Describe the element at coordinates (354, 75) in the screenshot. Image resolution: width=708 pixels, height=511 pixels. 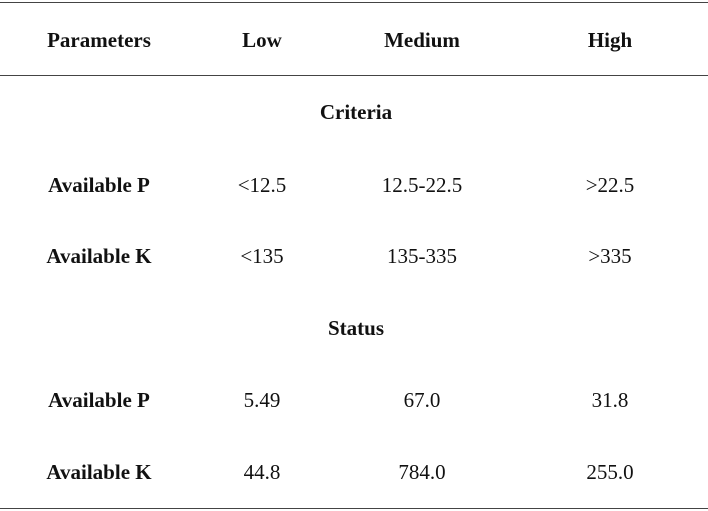
I see `header-rule` at that location.